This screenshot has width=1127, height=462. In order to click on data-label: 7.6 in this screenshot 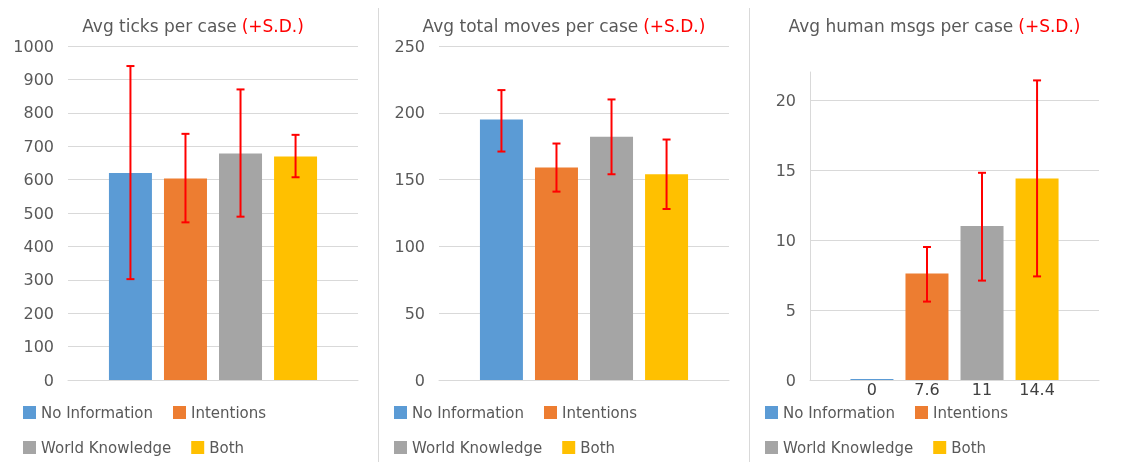, I will do `click(927, 389)`.